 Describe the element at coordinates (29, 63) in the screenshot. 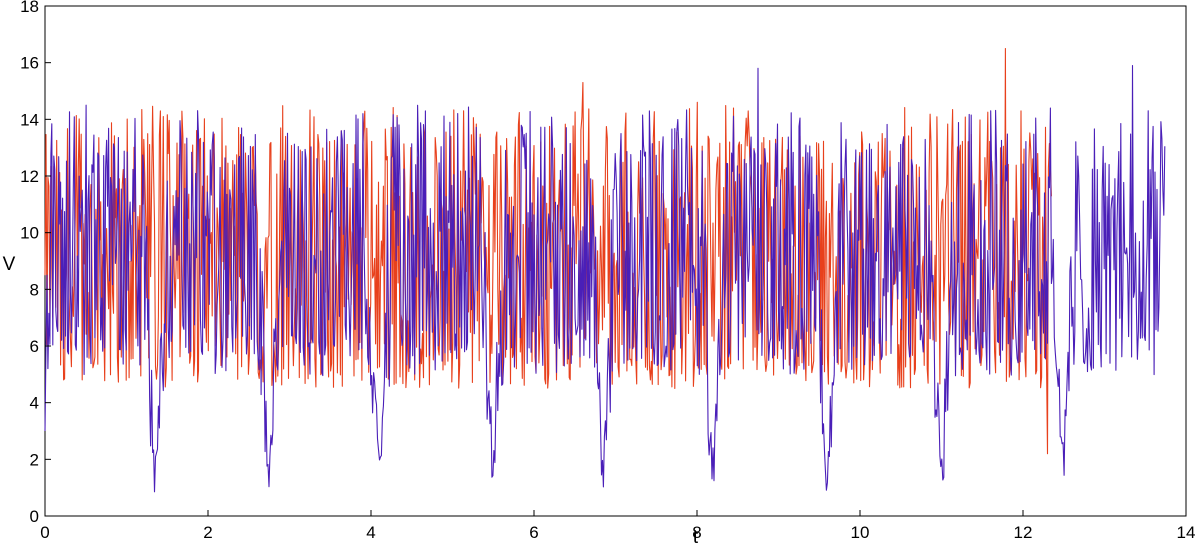

I see `y-tick-label: 16` at that location.